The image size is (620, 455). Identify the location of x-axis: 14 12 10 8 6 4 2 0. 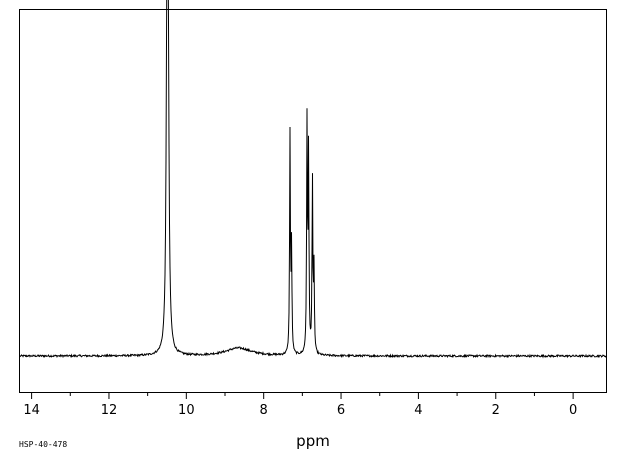
(300, 405).